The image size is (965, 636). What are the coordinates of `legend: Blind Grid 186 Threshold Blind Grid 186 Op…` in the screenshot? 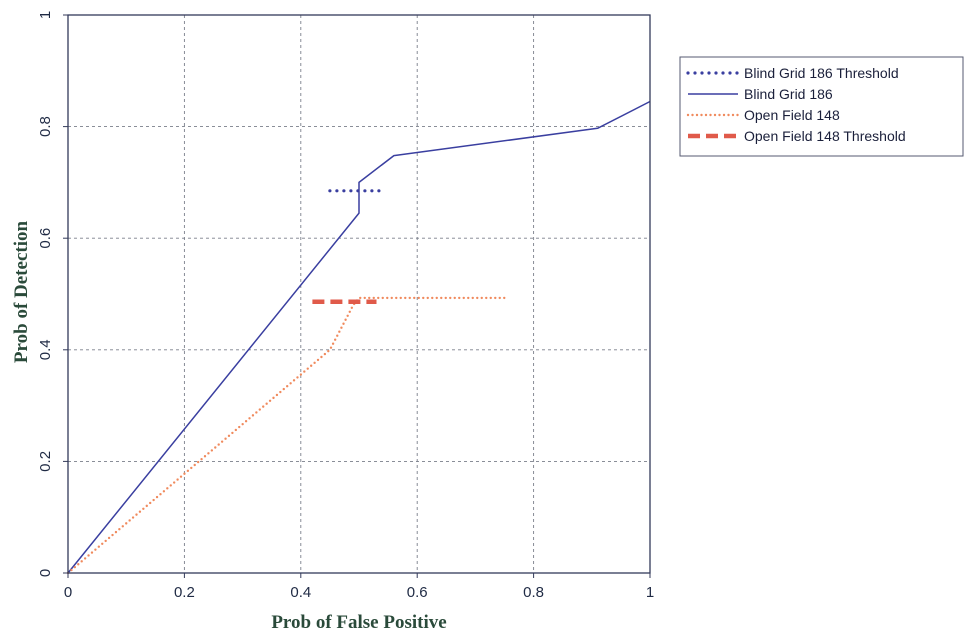 It's located at (821, 106).